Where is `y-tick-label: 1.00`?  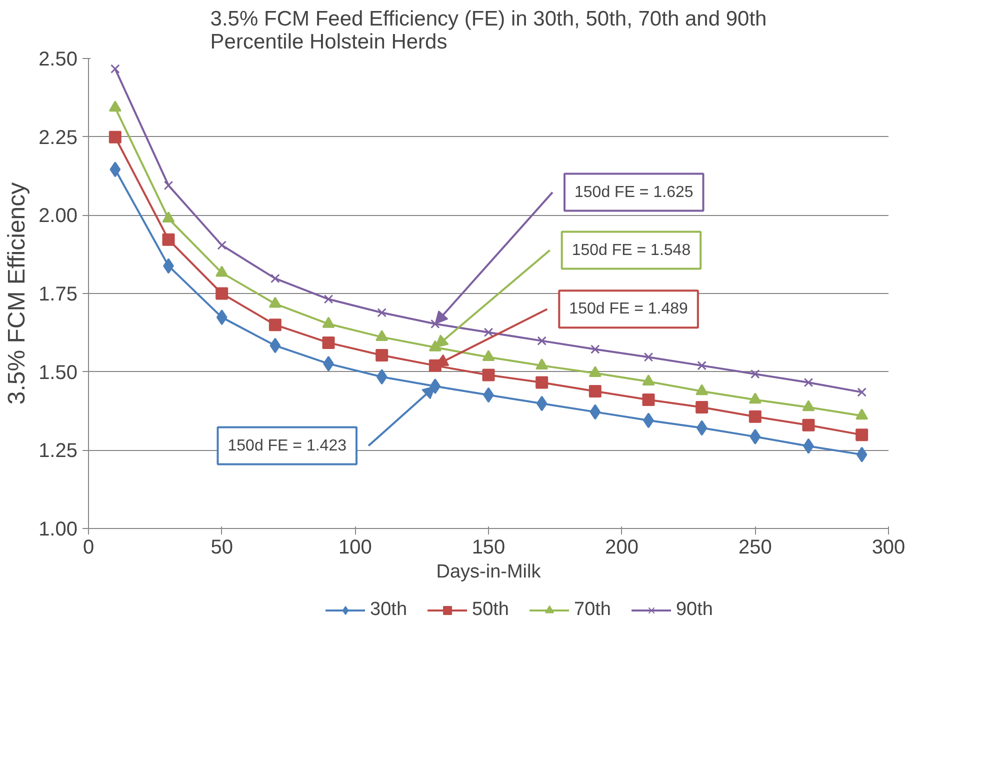 y-tick-label: 1.00 is located at coordinates (58, 529).